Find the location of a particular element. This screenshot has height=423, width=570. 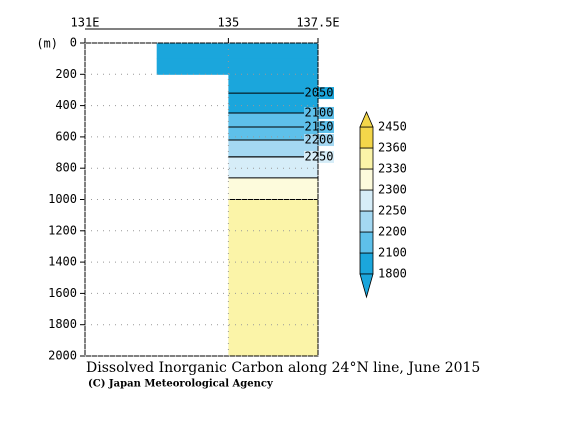

y-axis-label: (m) is located at coordinates (47, 44).